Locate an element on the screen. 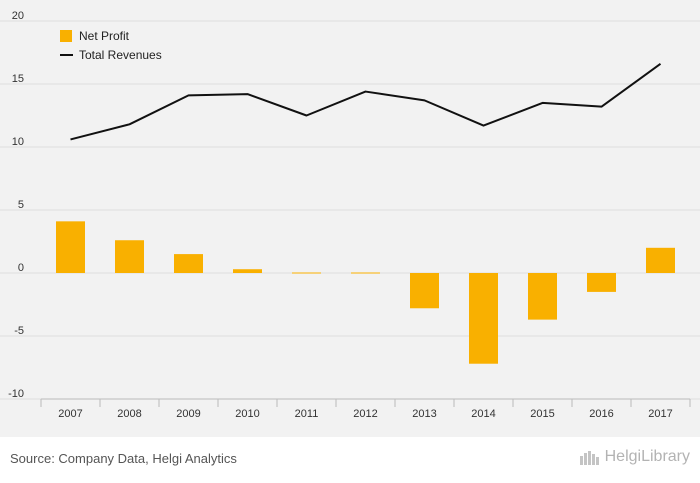  legend: Net Profit Total Revenues is located at coordinates (111, 45).